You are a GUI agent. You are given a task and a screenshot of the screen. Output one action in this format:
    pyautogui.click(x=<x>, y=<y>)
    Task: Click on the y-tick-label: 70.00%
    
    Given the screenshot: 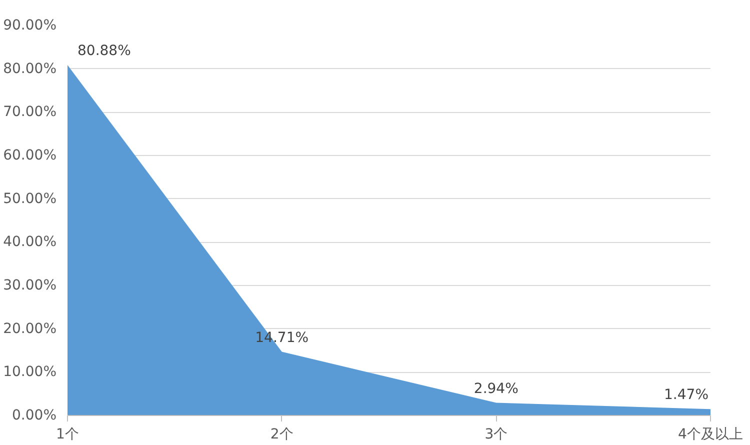 What is the action you would take?
    pyautogui.click(x=30, y=112)
    